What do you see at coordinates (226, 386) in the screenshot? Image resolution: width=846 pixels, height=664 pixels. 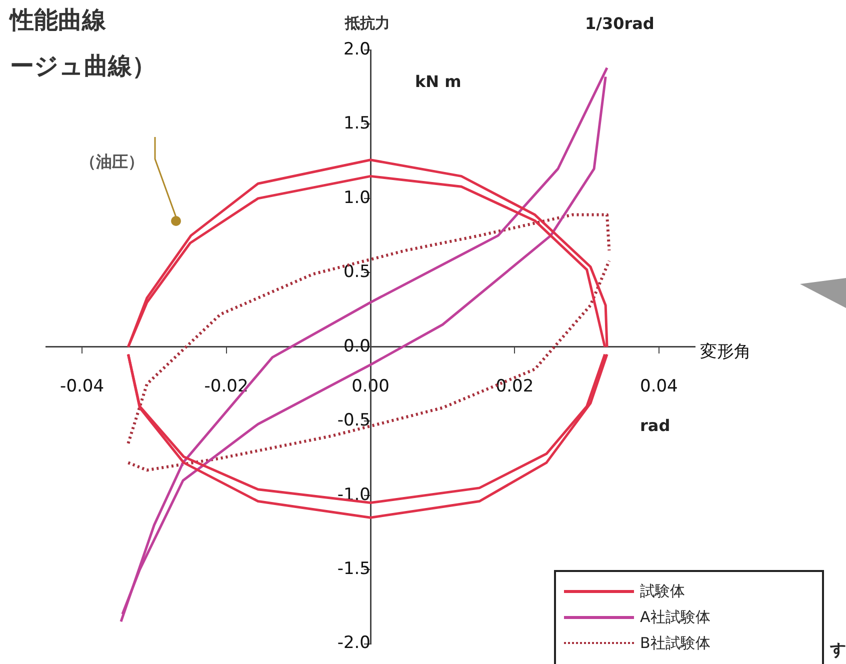 I see `x-tick-label: -0.02` at bounding box center [226, 386].